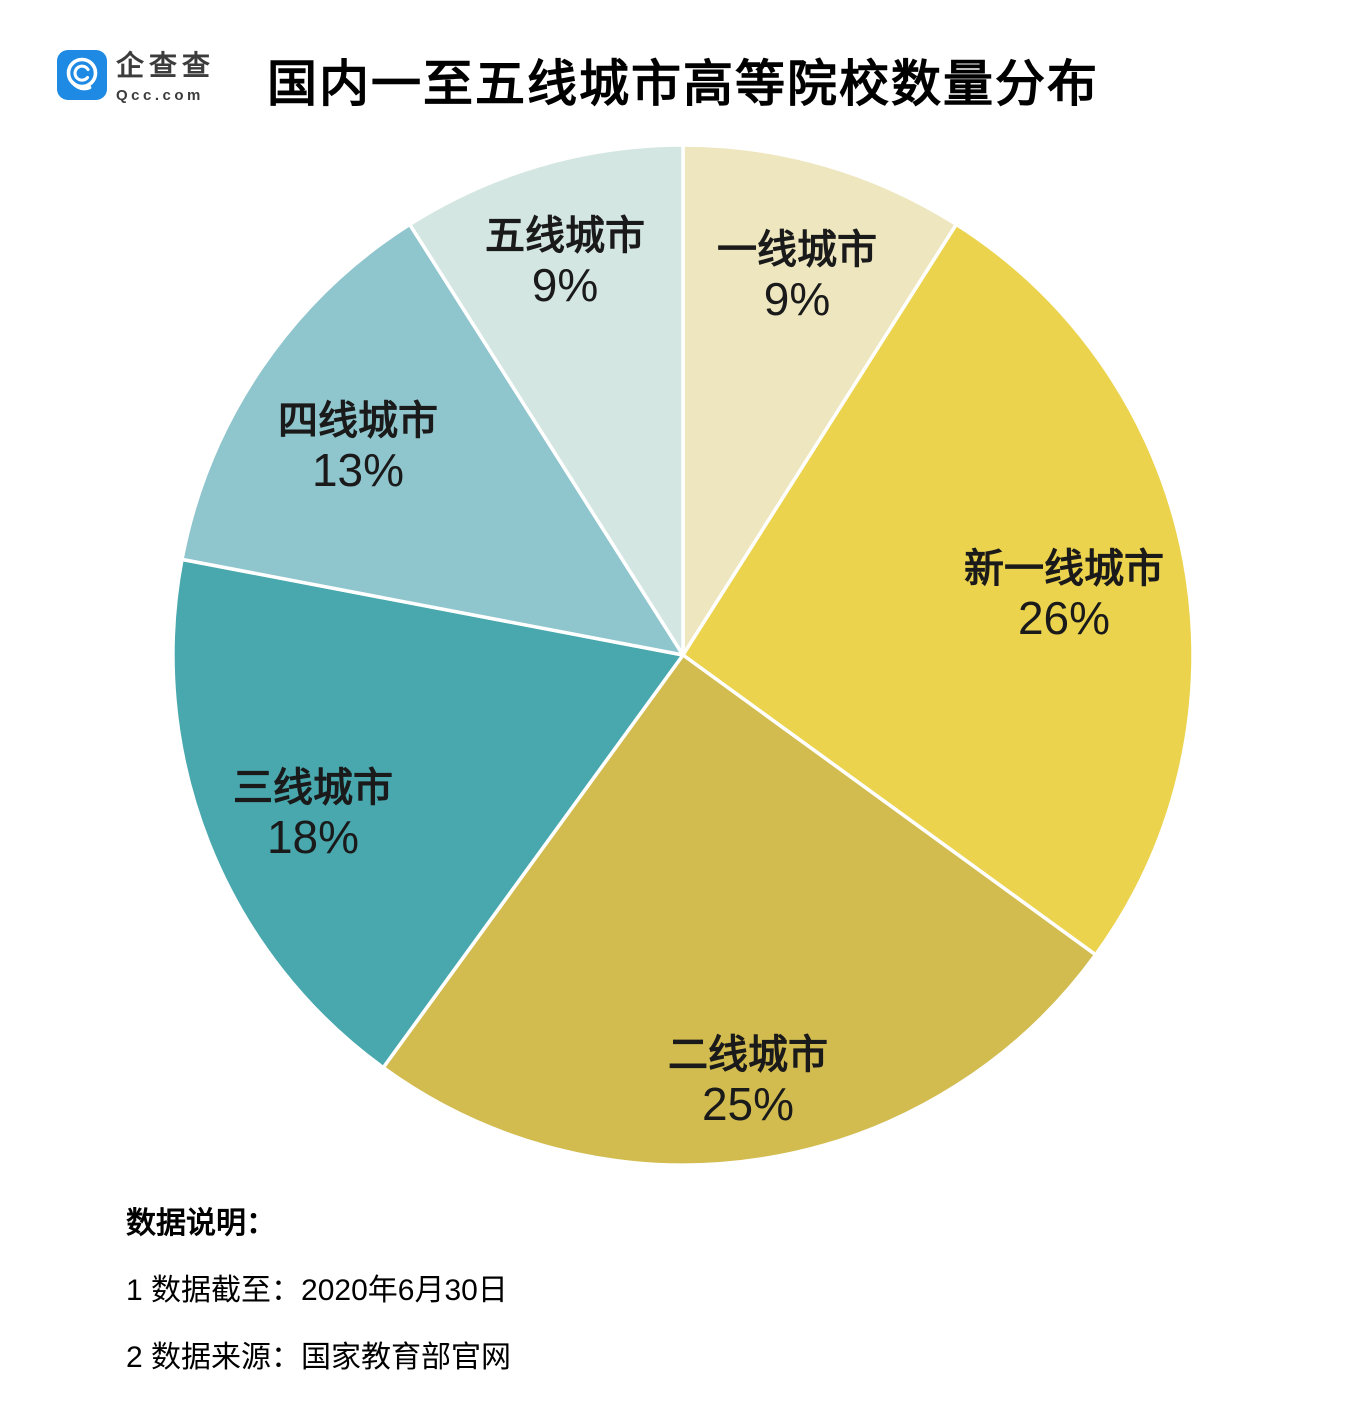 The width and height of the screenshot is (1366, 1417). I want to click on pie-slice-value: 26%, so click(1064, 618).